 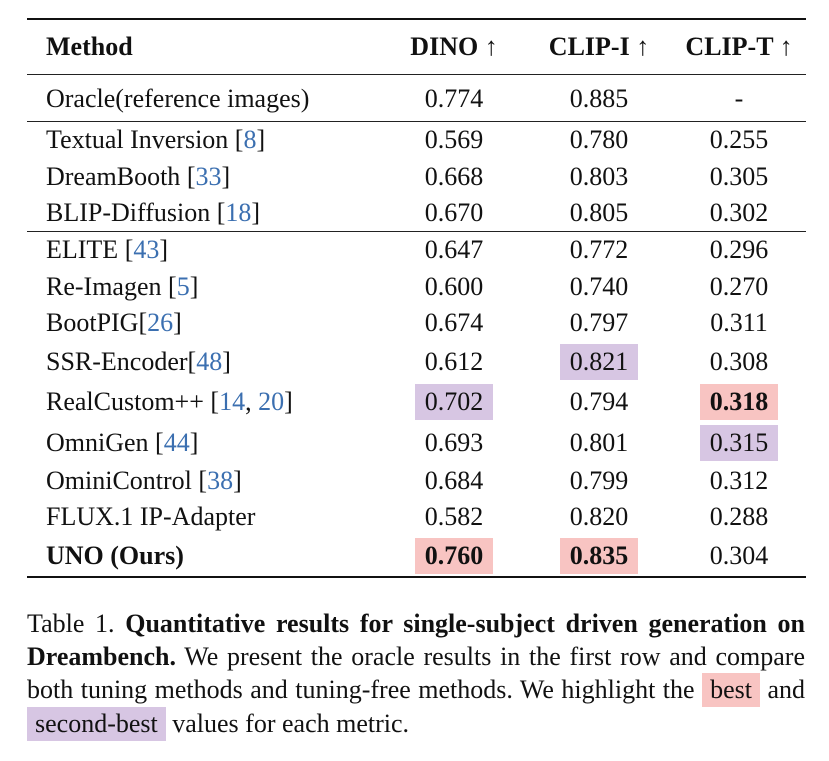 I want to click on dino-value: 0.600, so click(x=454, y=286).